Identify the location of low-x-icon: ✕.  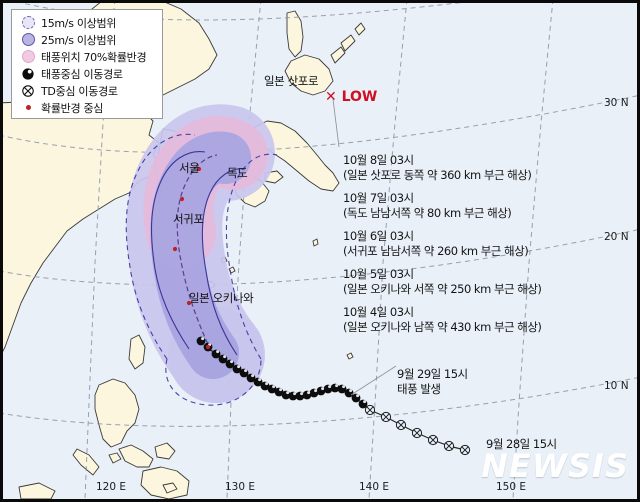
(331, 97).